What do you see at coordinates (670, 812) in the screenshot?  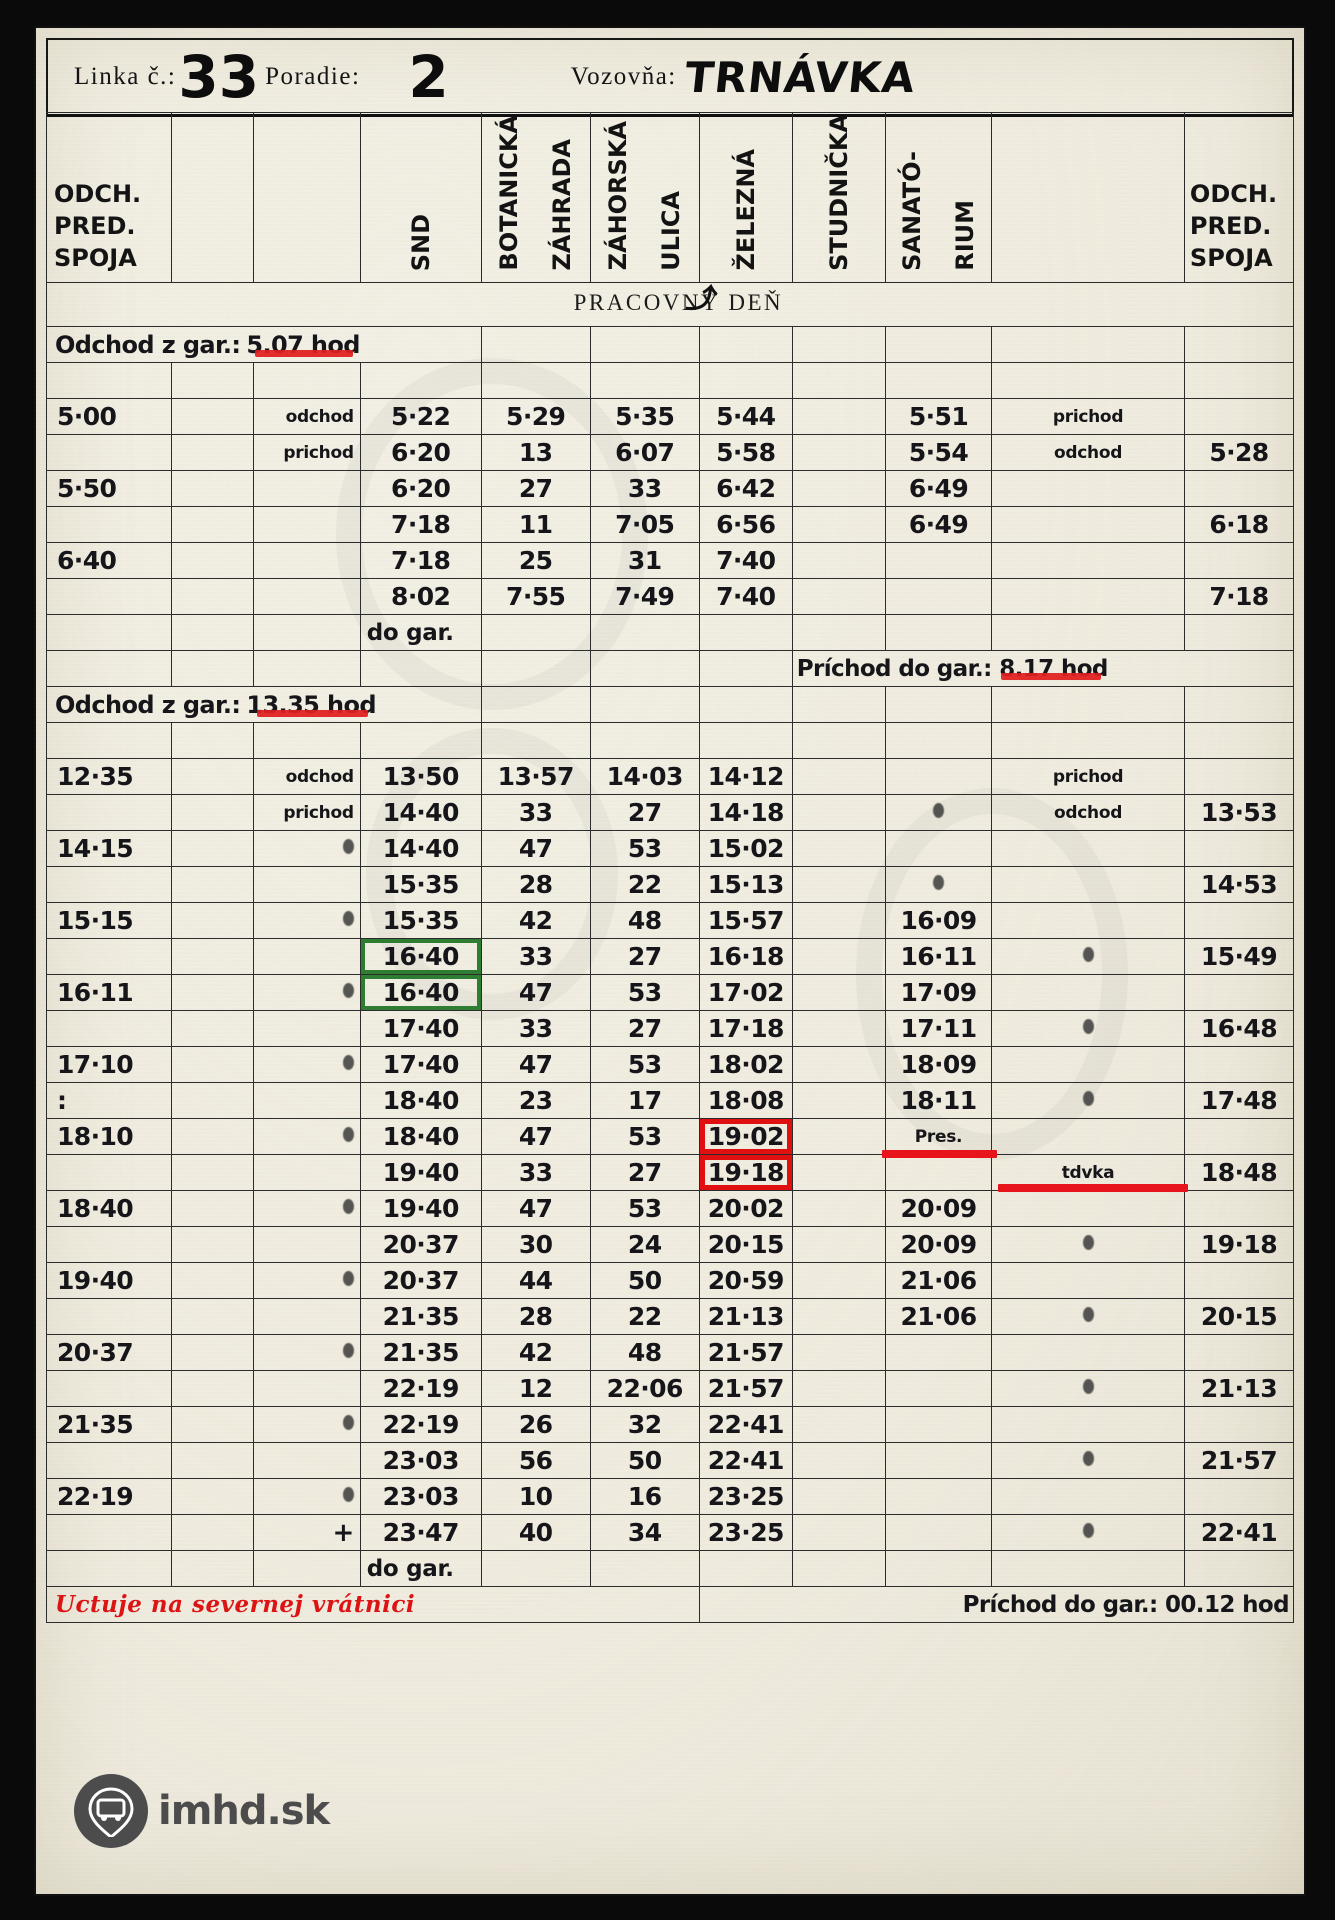 I see `table-row: prichod 14·40 33 27 14·18 odchod 13·53` at bounding box center [670, 812].